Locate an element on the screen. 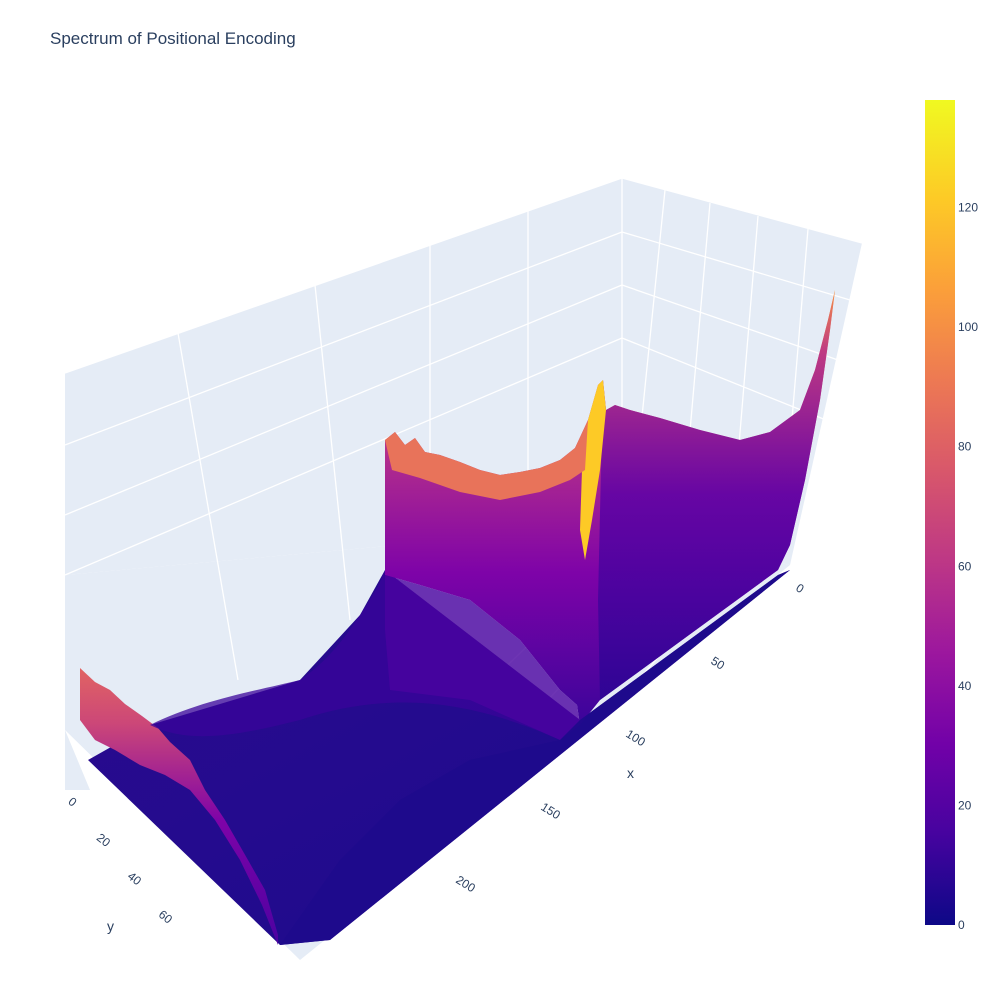 The image size is (1000, 1000). center-ridge-top is located at coordinates (486, 460).